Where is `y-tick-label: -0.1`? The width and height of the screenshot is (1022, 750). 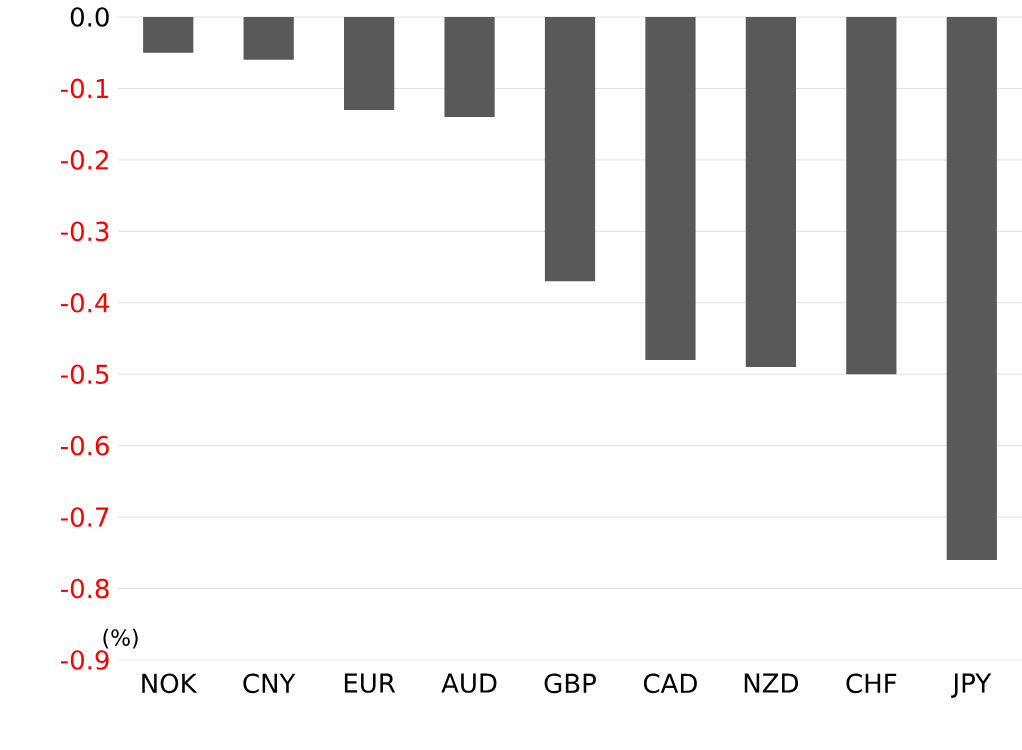
y-tick-label: -0.1 is located at coordinates (85, 88).